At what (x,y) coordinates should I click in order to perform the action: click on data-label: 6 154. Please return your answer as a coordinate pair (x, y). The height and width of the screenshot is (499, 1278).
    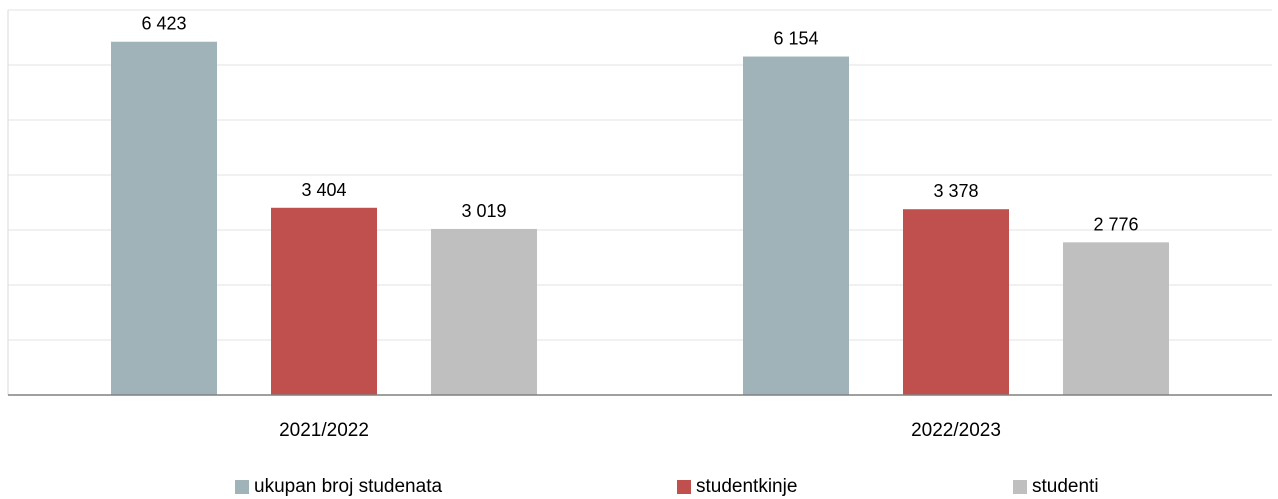
    Looking at the image, I should click on (795, 39).